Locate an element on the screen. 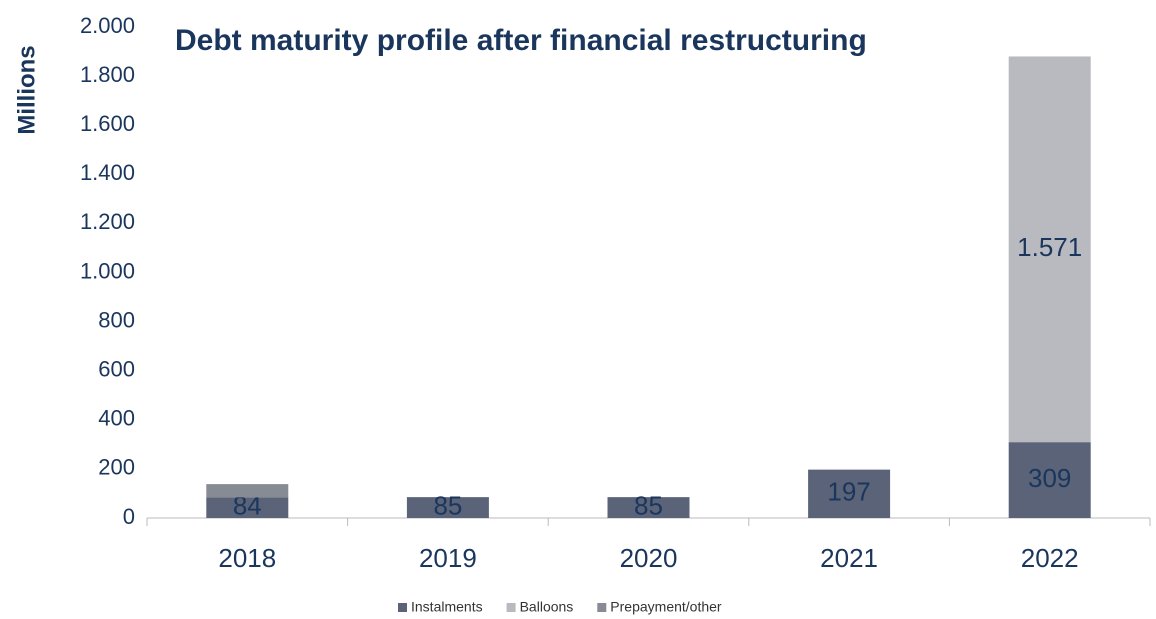  y-tick-label: 600 is located at coordinates (116, 369).